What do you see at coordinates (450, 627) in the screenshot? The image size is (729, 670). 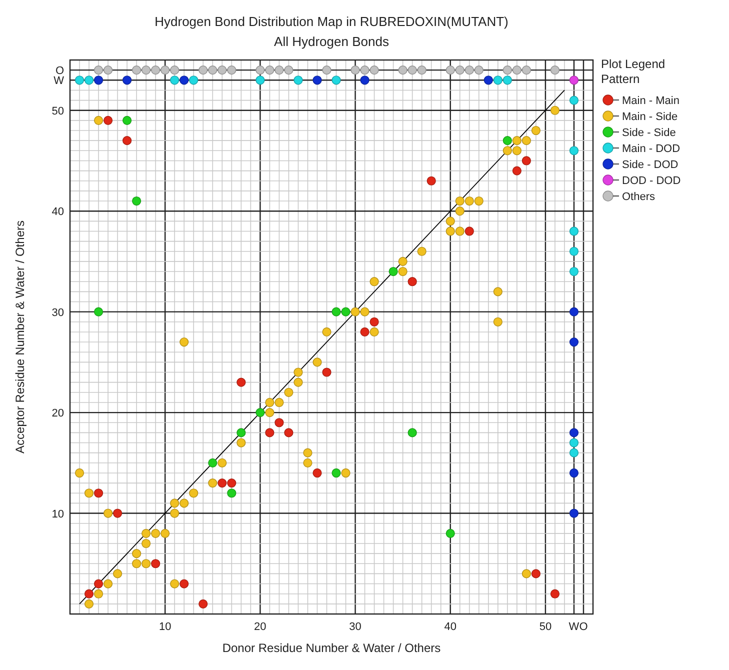 I see `x-tick-label: 40` at bounding box center [450, 627].